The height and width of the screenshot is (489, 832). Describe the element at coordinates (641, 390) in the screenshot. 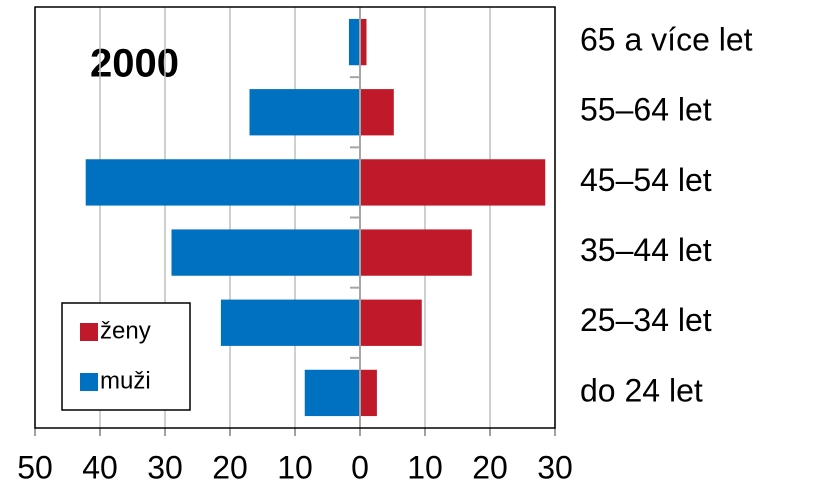

I see `category-label: do 24 let` at that location.